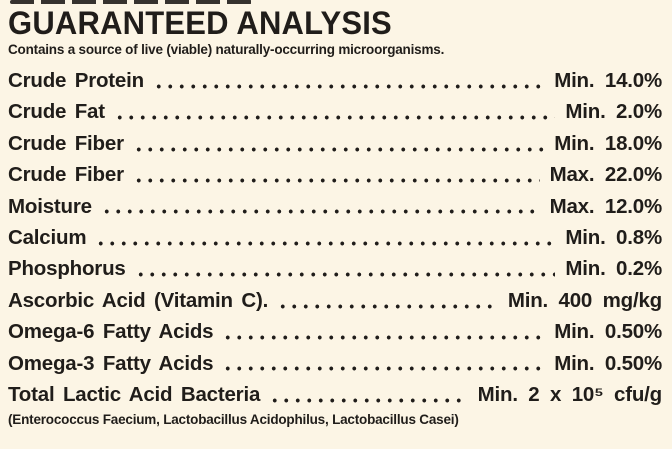 The height and width of the screenshot is (449, 672). What do you see at coordinates (47, 237) in the screenshot?
I see `row-label: Calcium` at bounding box center [47, 237].